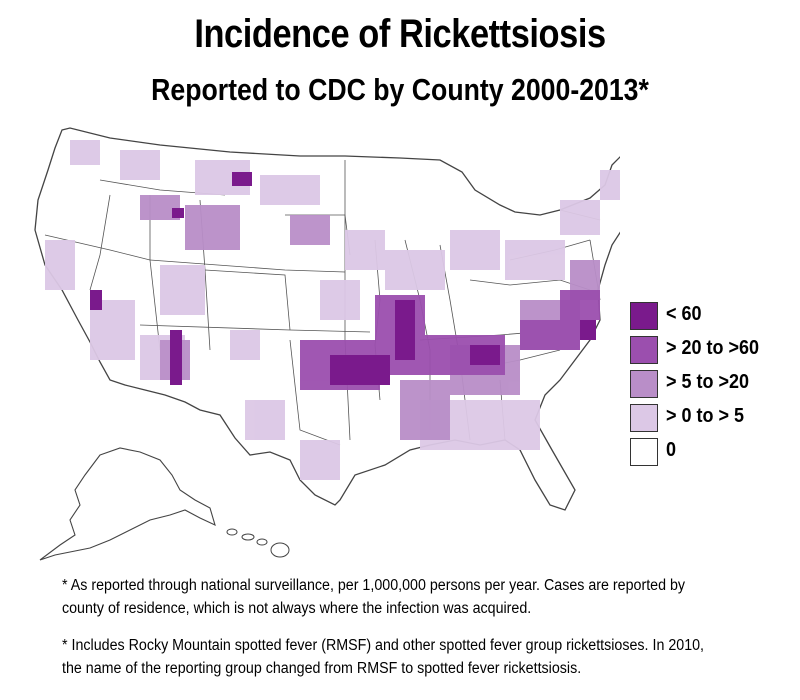 The image size is (800, 700). I want to click on legend-item: > 0 to > 5, so click(715, 419).